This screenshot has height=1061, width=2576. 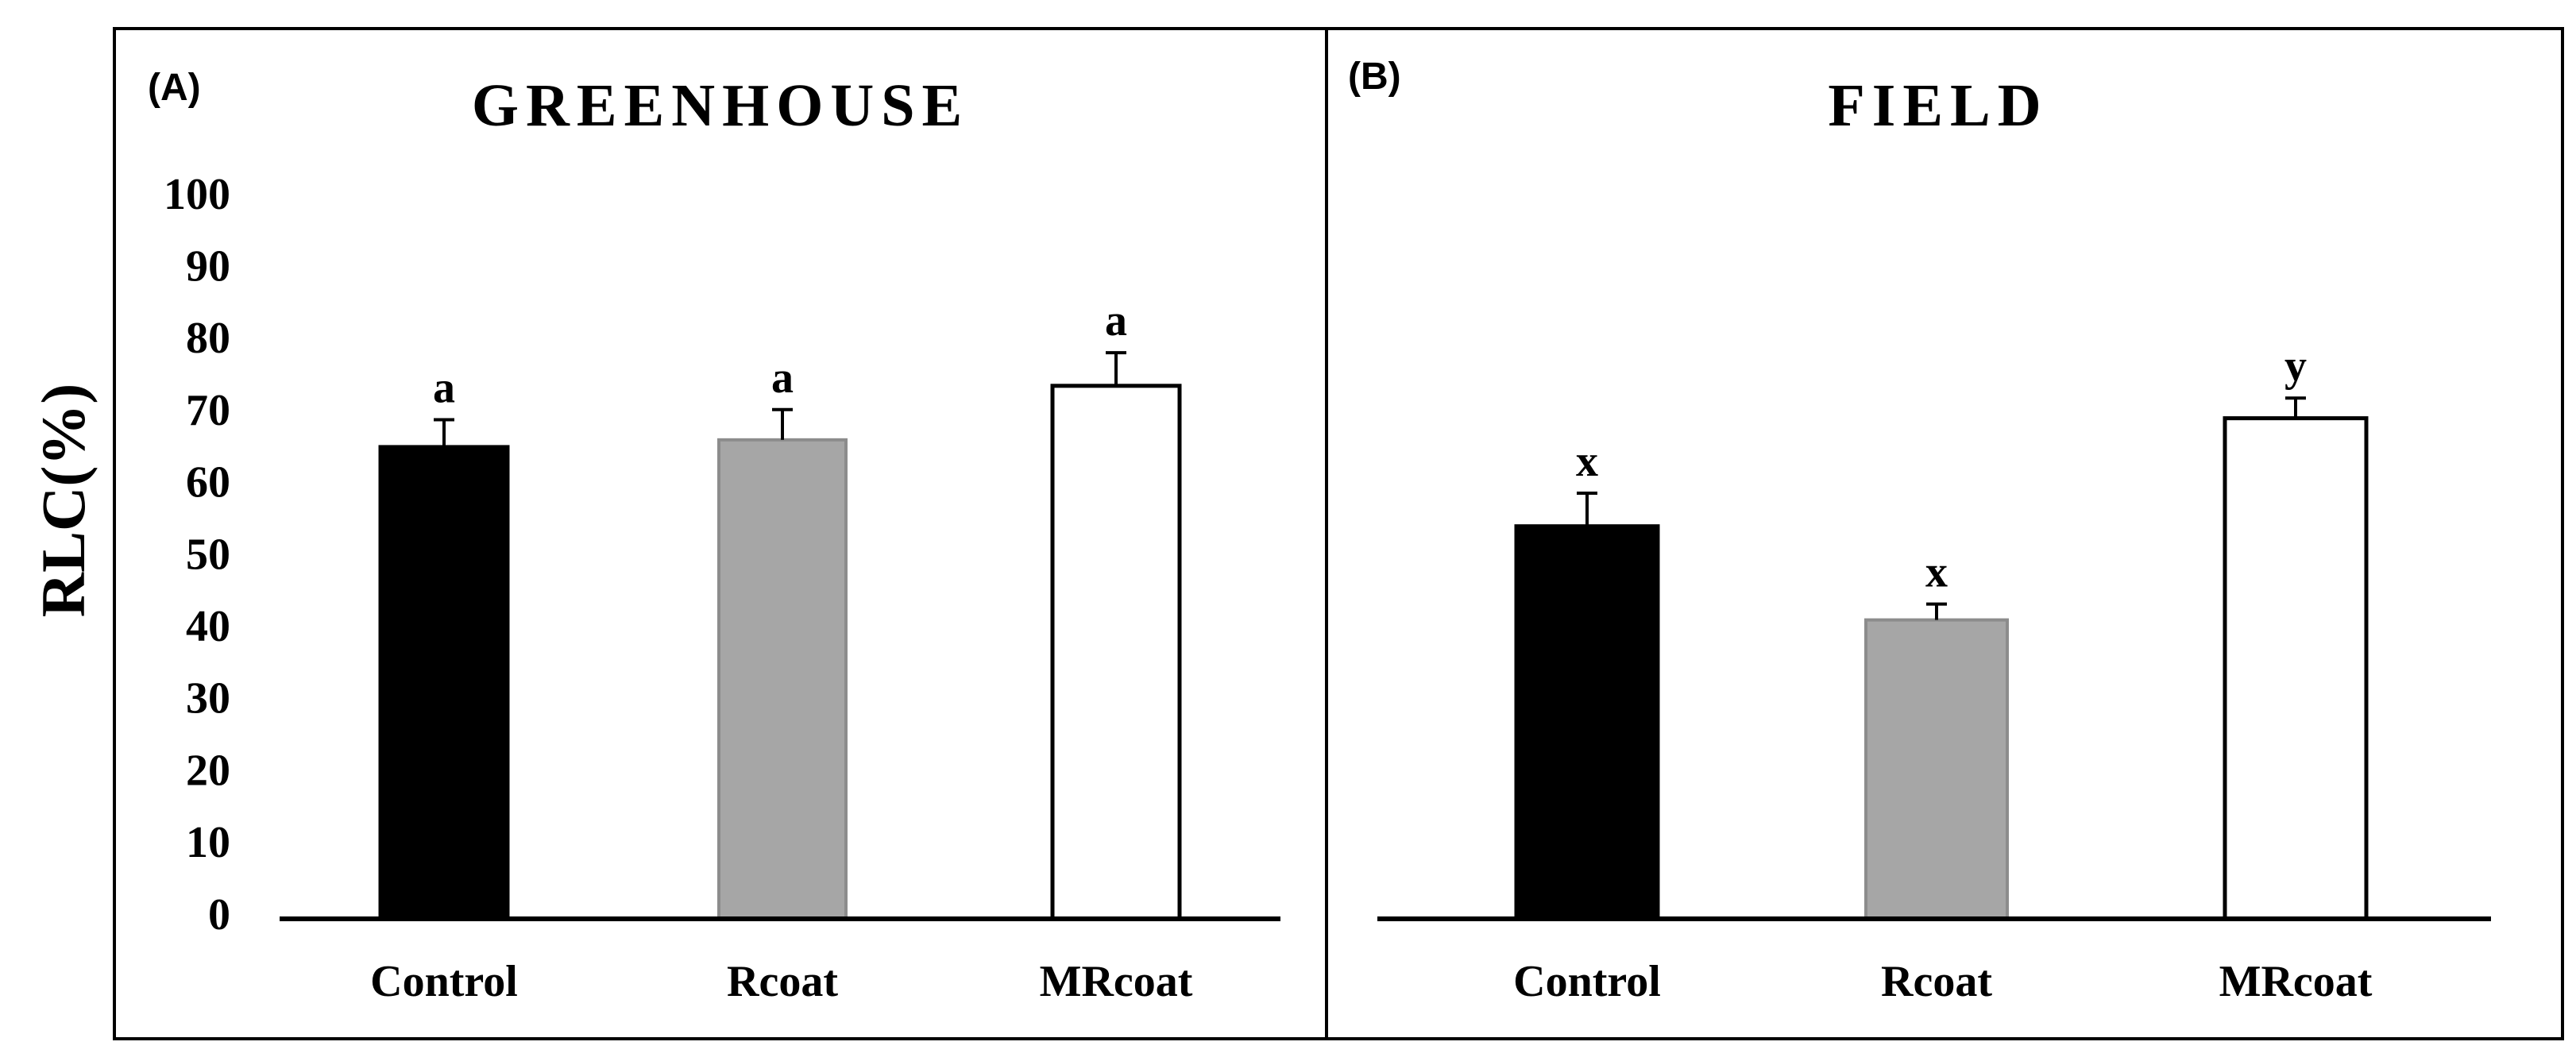 What do you see at coordinates (2295, 366) in the screenshot?
I see `significance-letter: y` at bounding box center [2295, 366].